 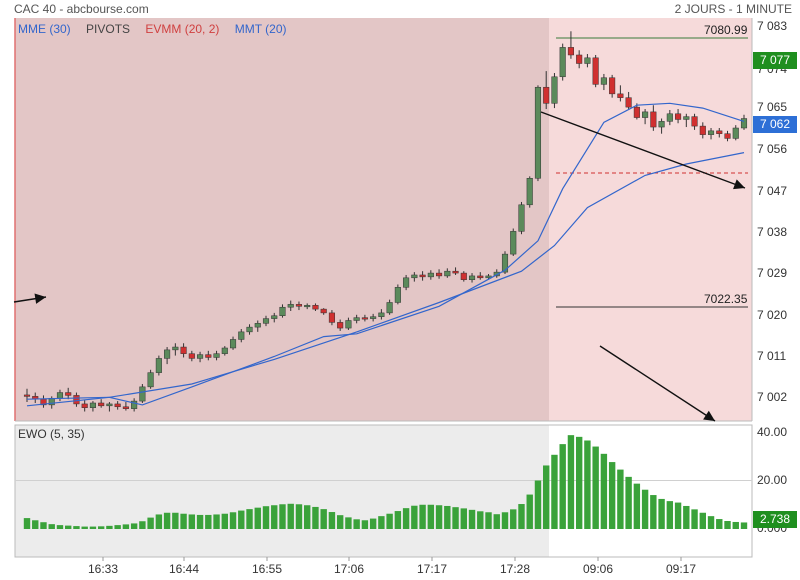 What do you see at coordinates (726, 299) in the screenshot?
I see `low-level-label: 7022.35` at bounding box center [726, 299].